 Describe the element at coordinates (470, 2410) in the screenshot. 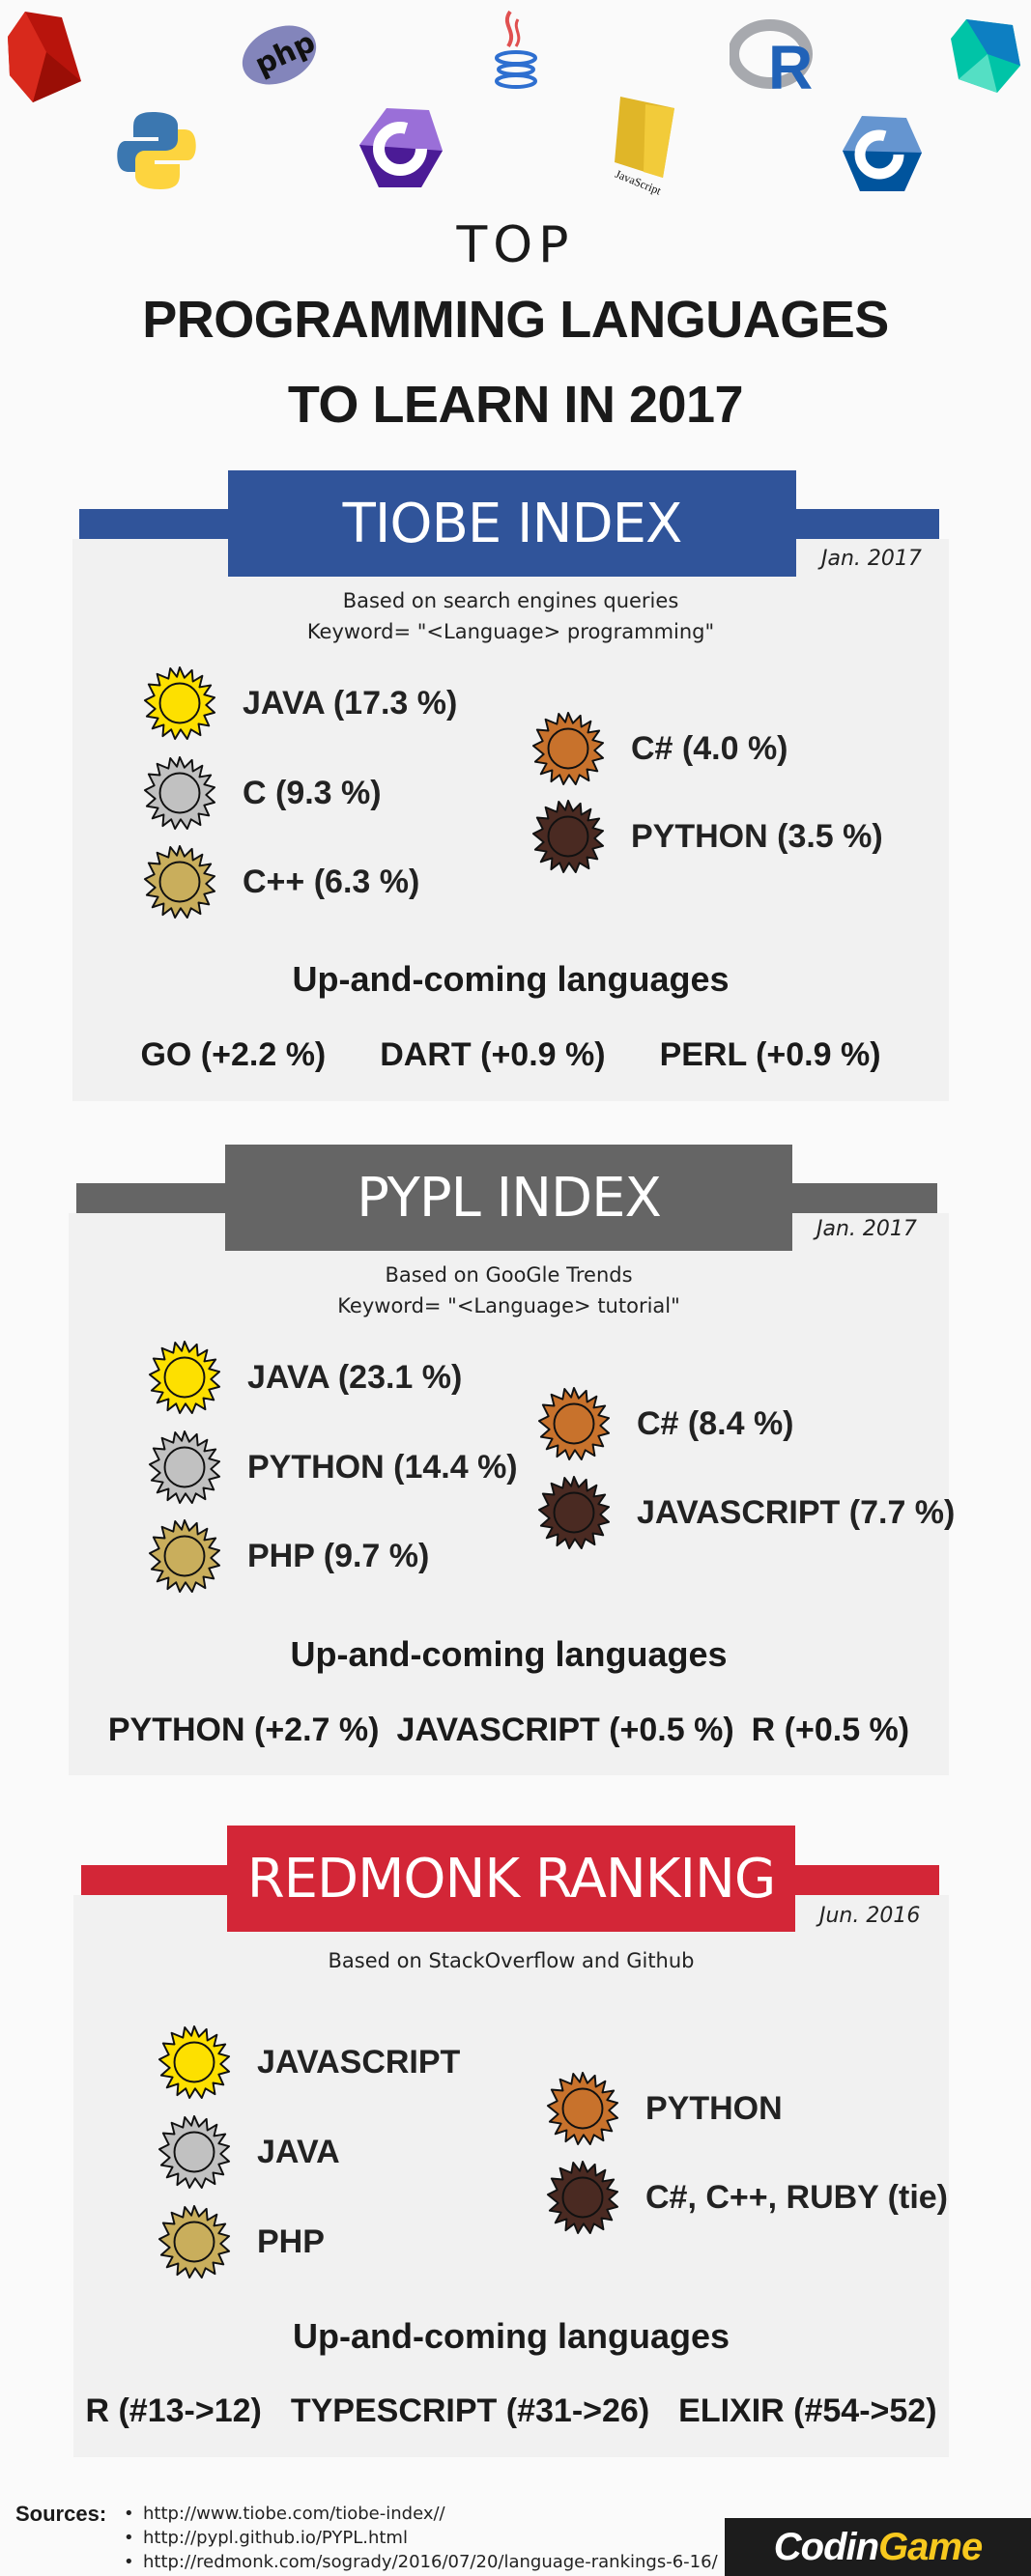

I see `upcoming-item: TYPESCRIPT (#31->26)` at that location.